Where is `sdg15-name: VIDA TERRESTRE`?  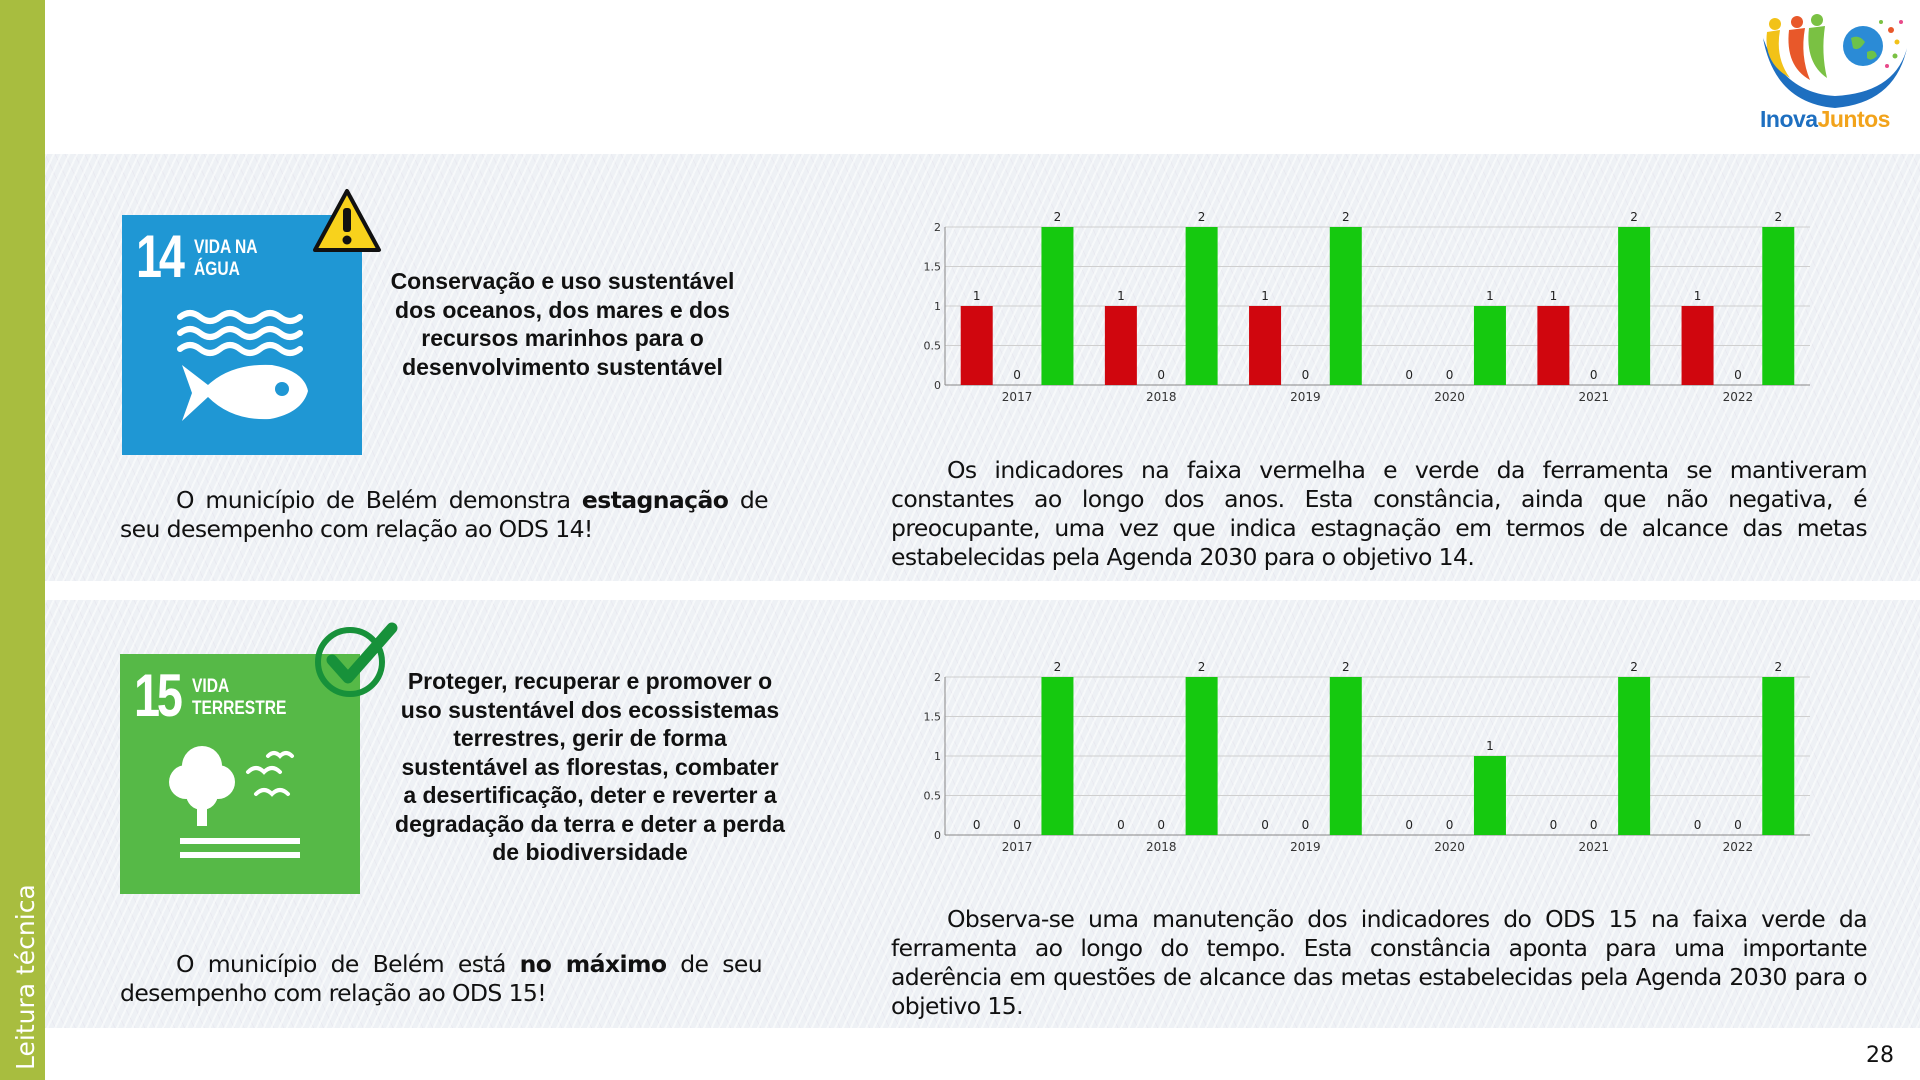
sdg15-name: VIDA TERRESTRE is located at coordinates (239, 698).